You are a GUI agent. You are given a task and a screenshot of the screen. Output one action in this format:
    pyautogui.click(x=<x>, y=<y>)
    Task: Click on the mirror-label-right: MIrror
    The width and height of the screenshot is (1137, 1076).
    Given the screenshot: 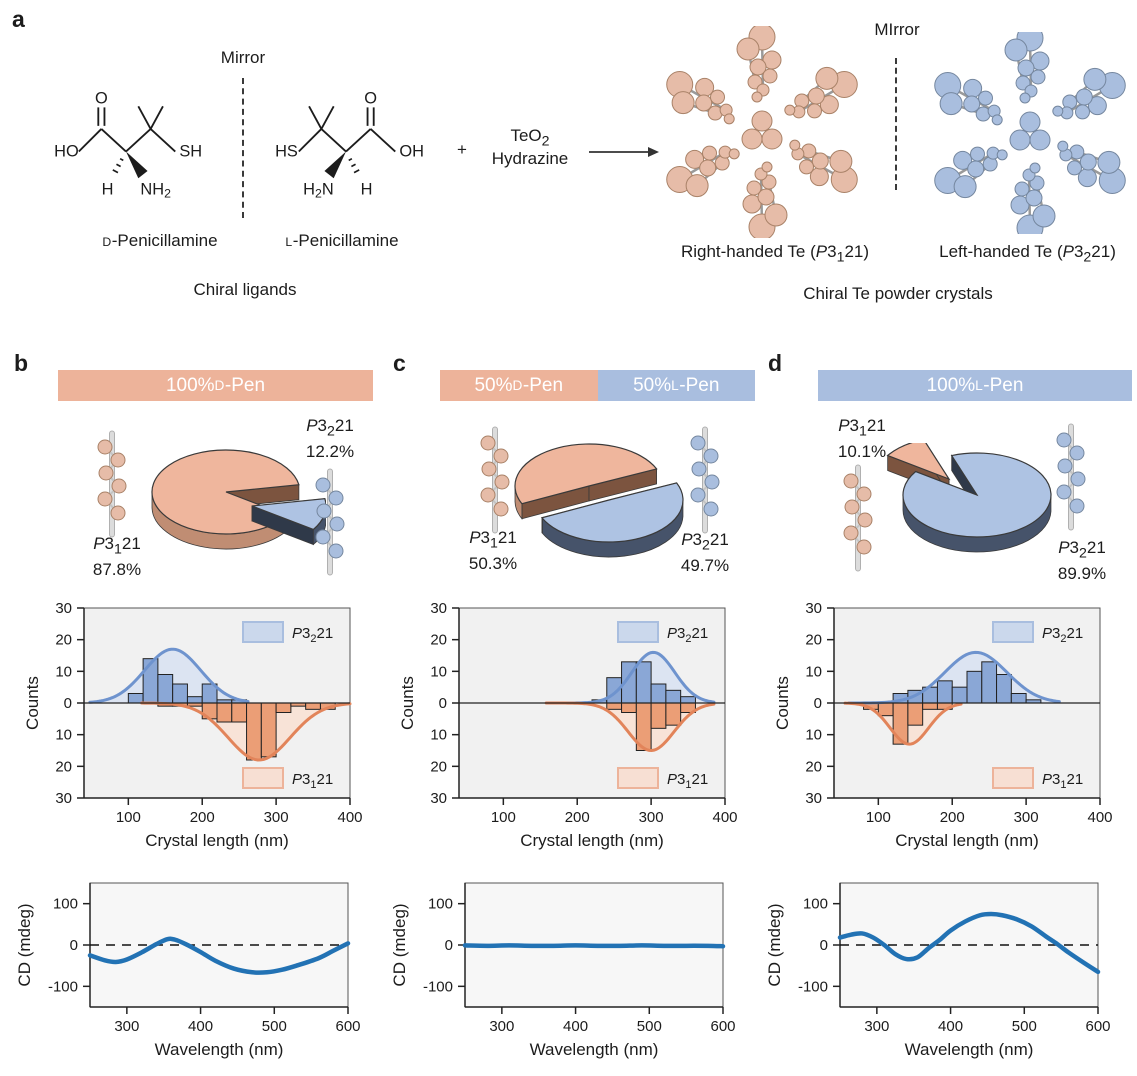 What is the action you would take?
    pyautogui.click(x=897, y=29)
    